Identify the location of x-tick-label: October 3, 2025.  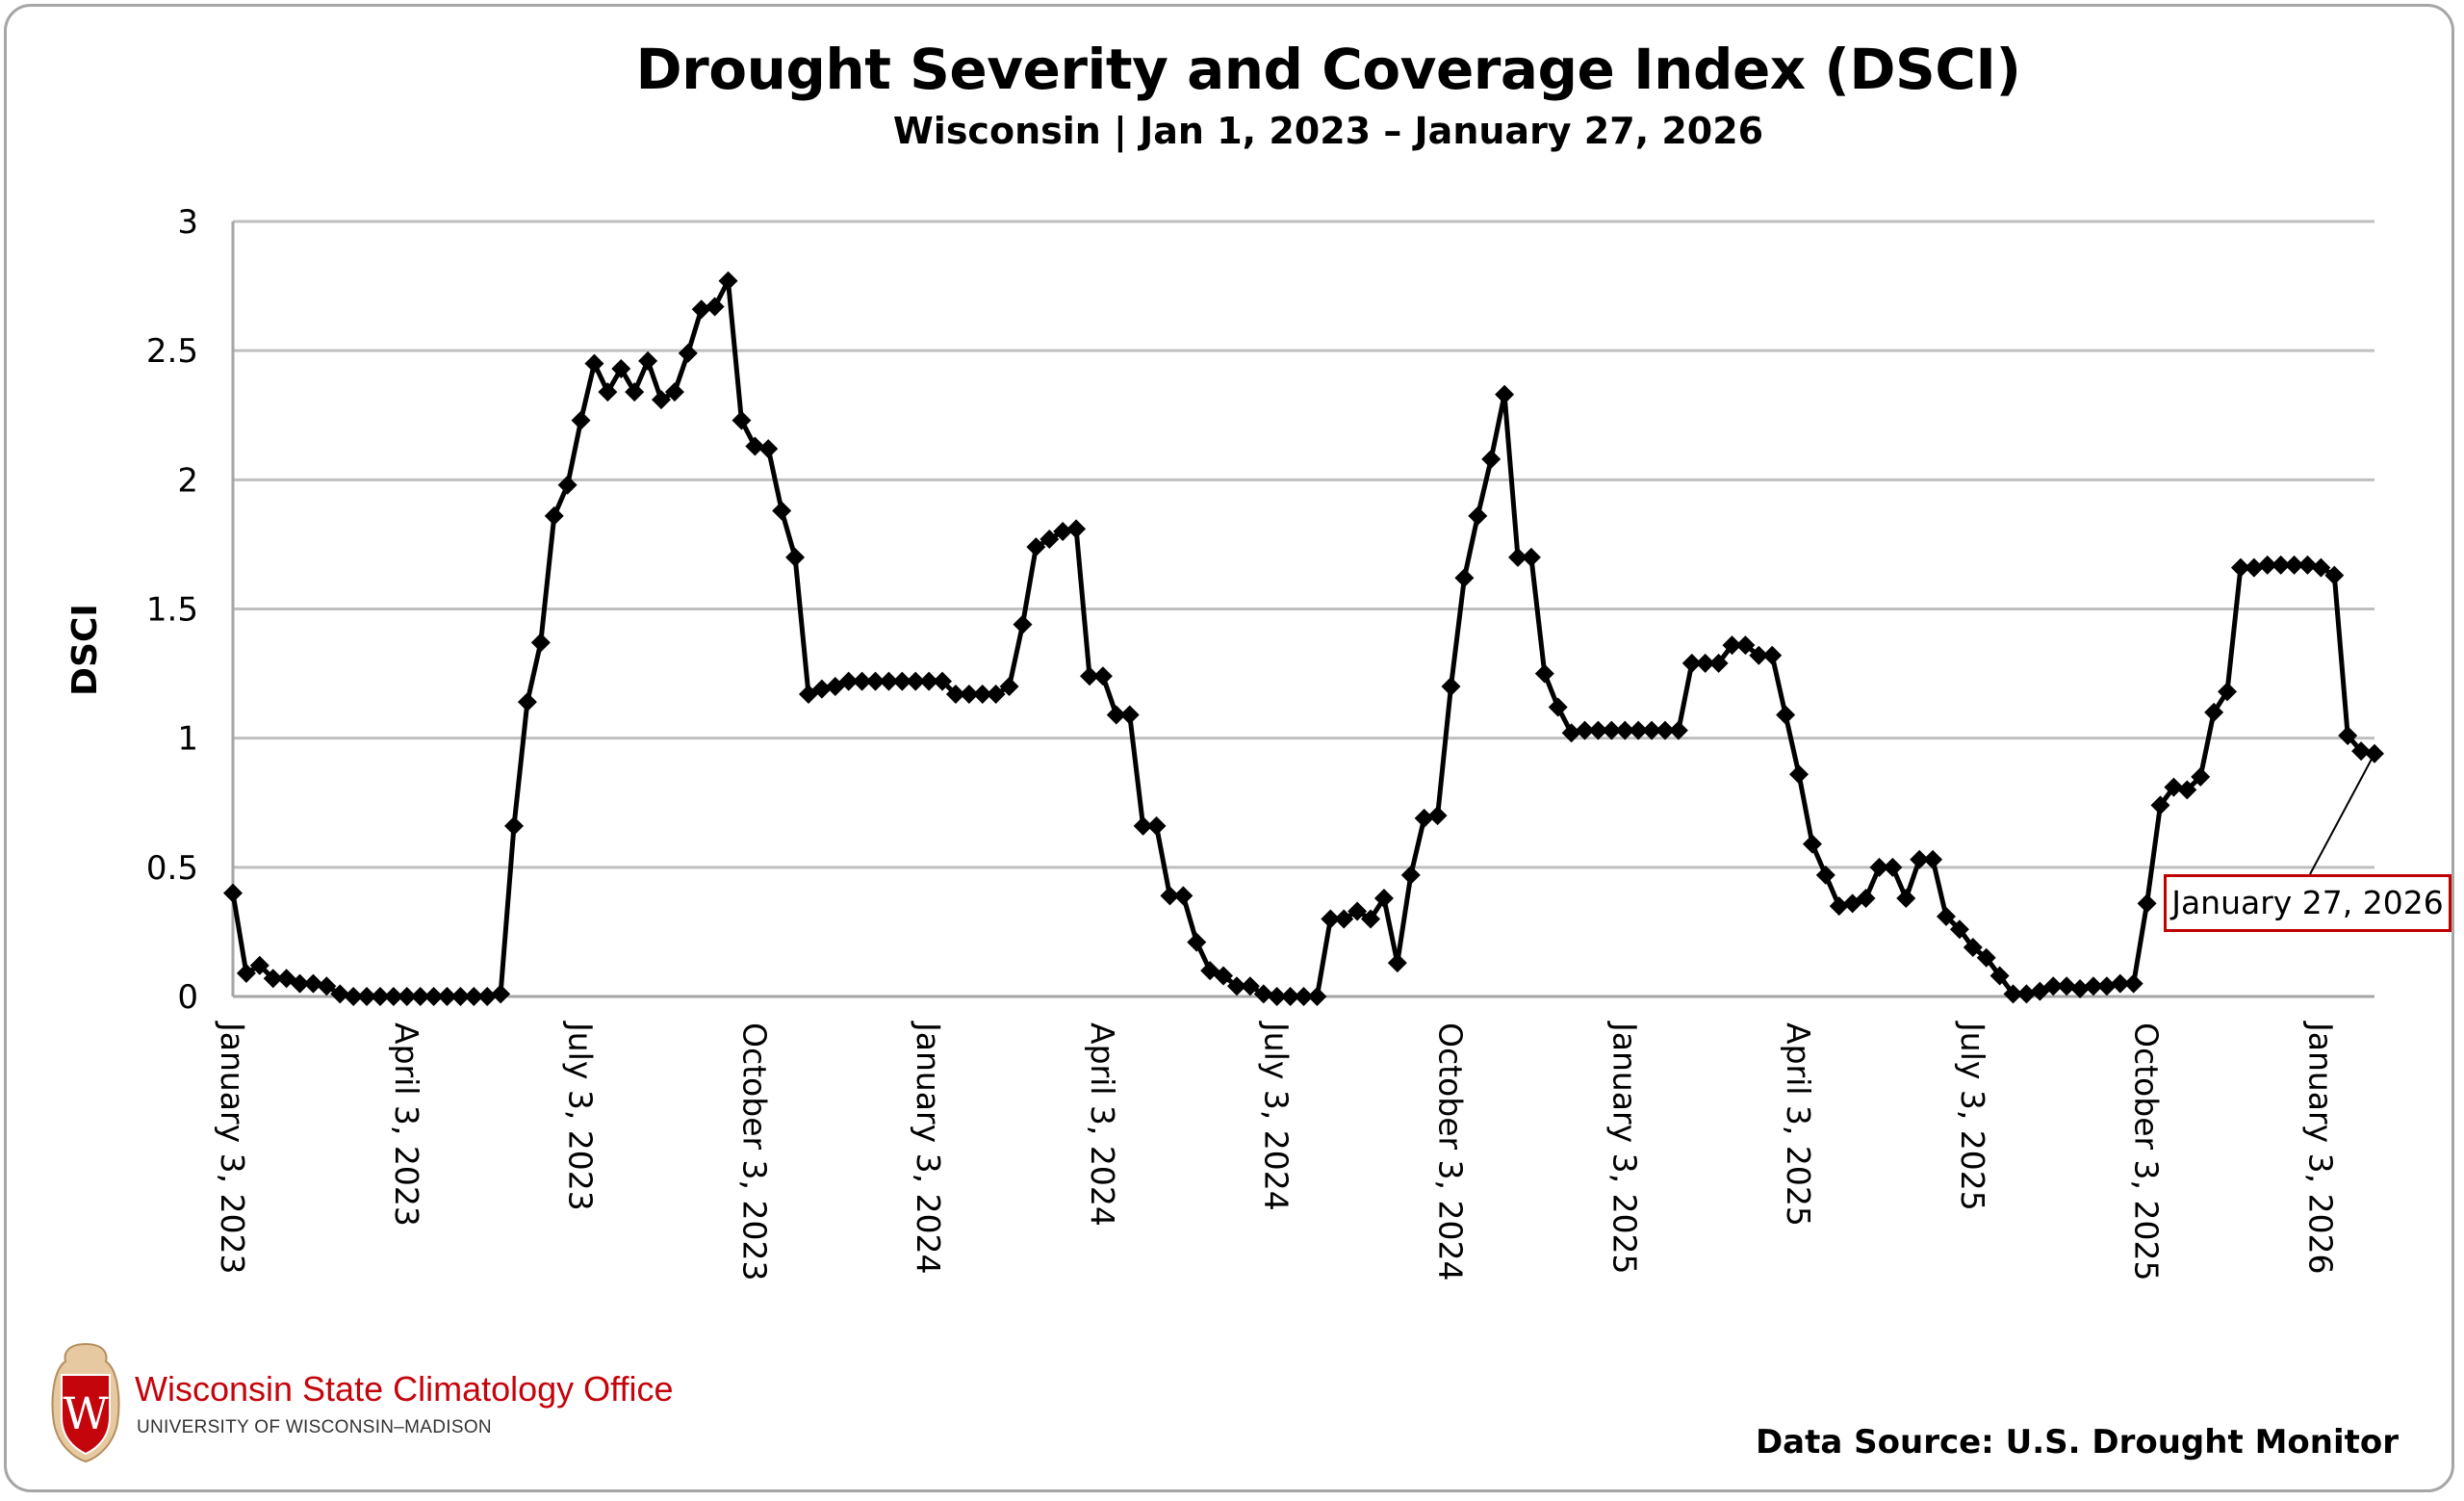
(2147, 1151).